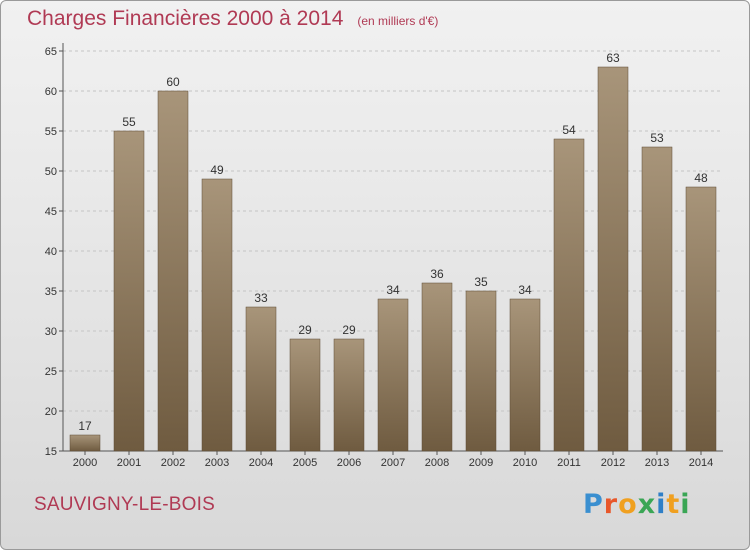 This screenshot has height=550, width=750. I want to click on logo-letter: t, so click(673, 504).